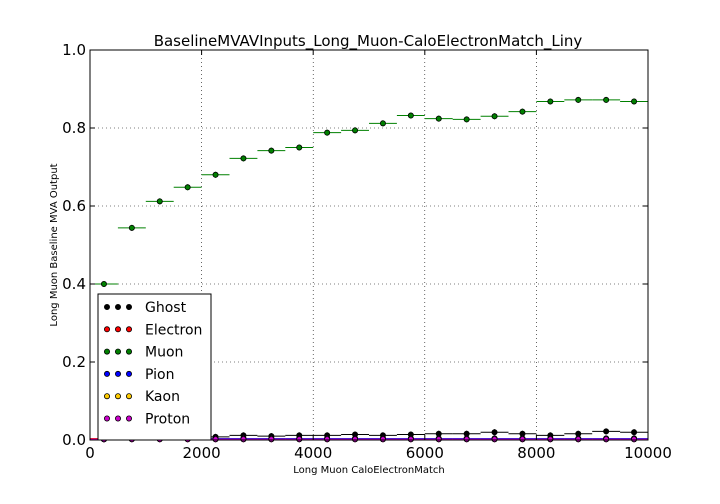 The image size is (720, 504). I want to click on legend-entry-ghost: Ghost, so click(145, 308).